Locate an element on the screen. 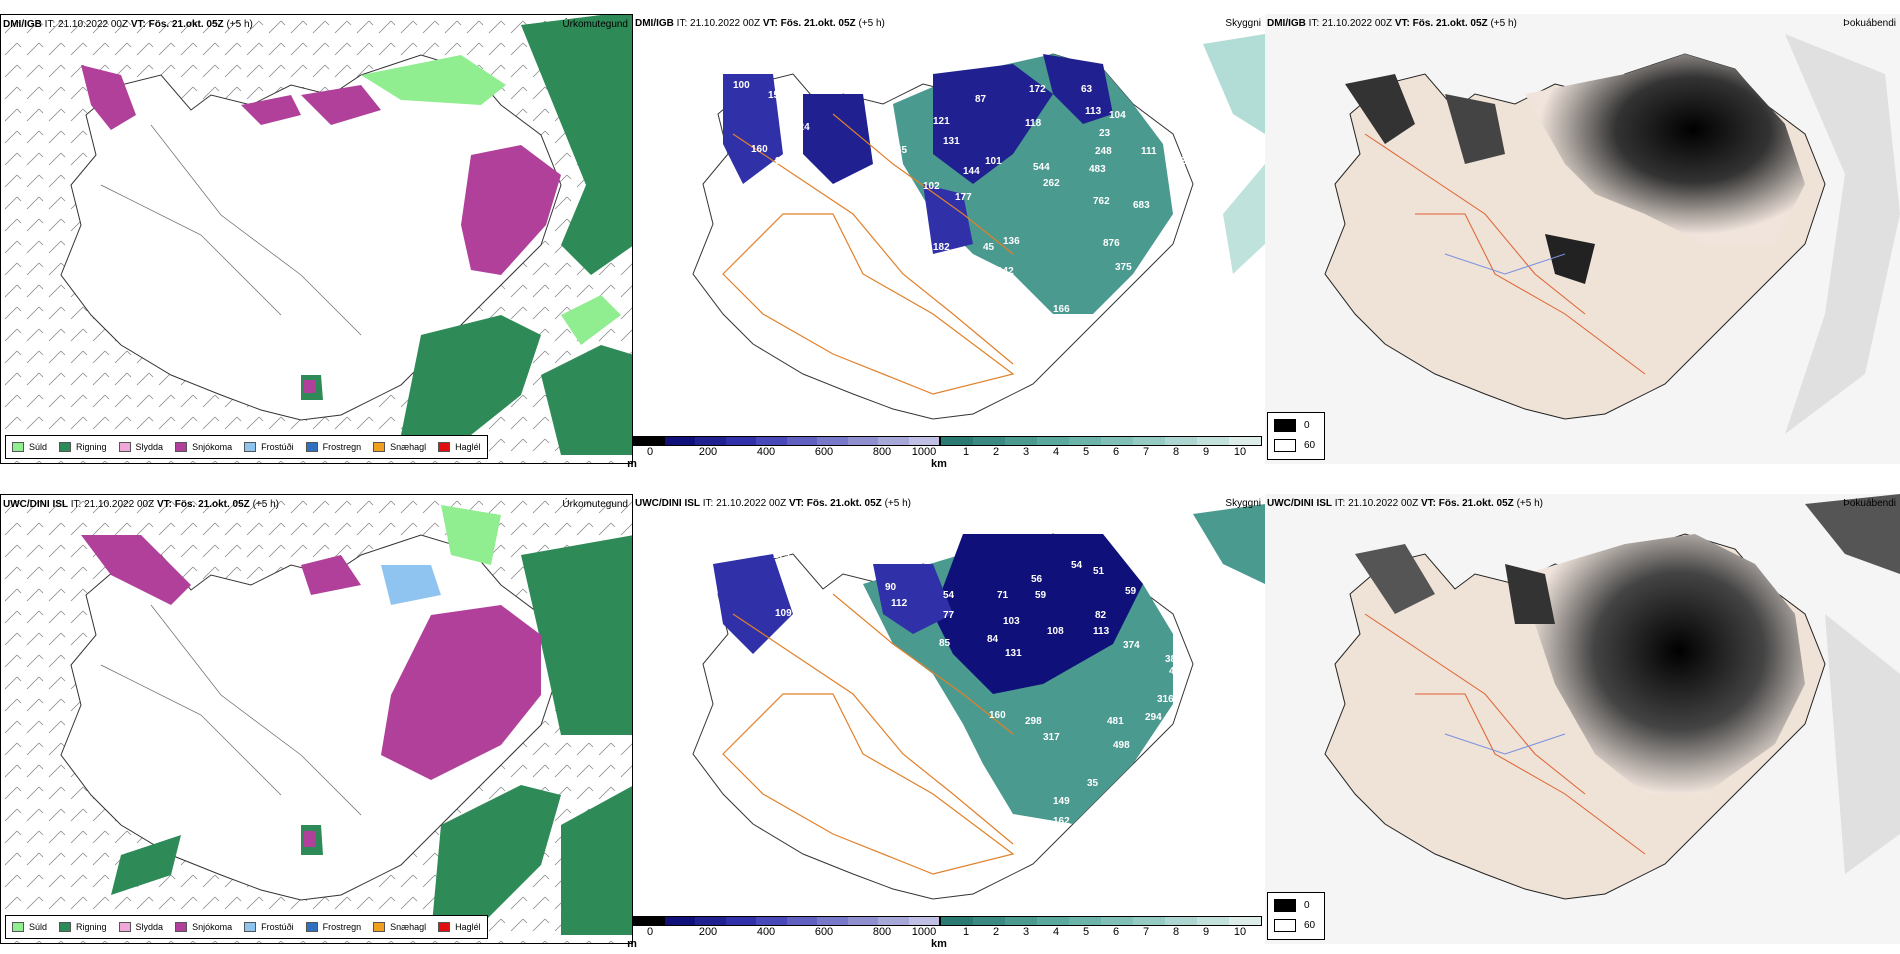 This screenshot has height=954, width=1900. iceland-outline is located at coordinates (311, 237).